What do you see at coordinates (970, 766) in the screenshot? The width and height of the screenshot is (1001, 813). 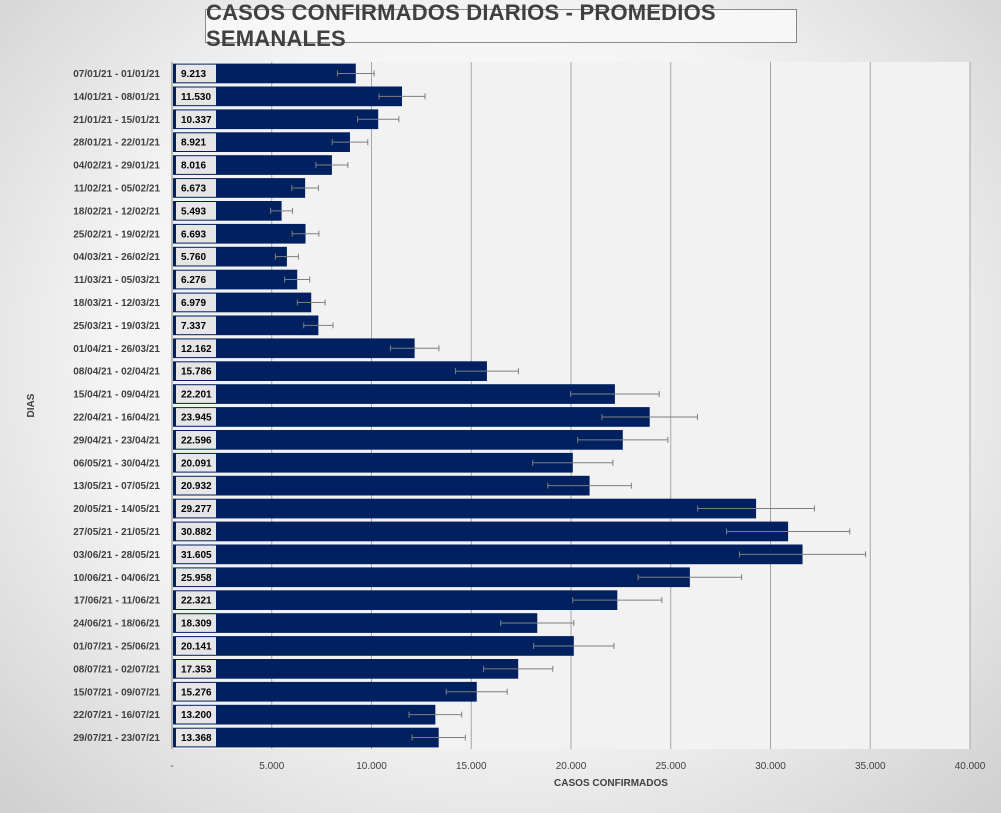 I see `x-tick-label: 40.000` at bounding box center [970, 766].